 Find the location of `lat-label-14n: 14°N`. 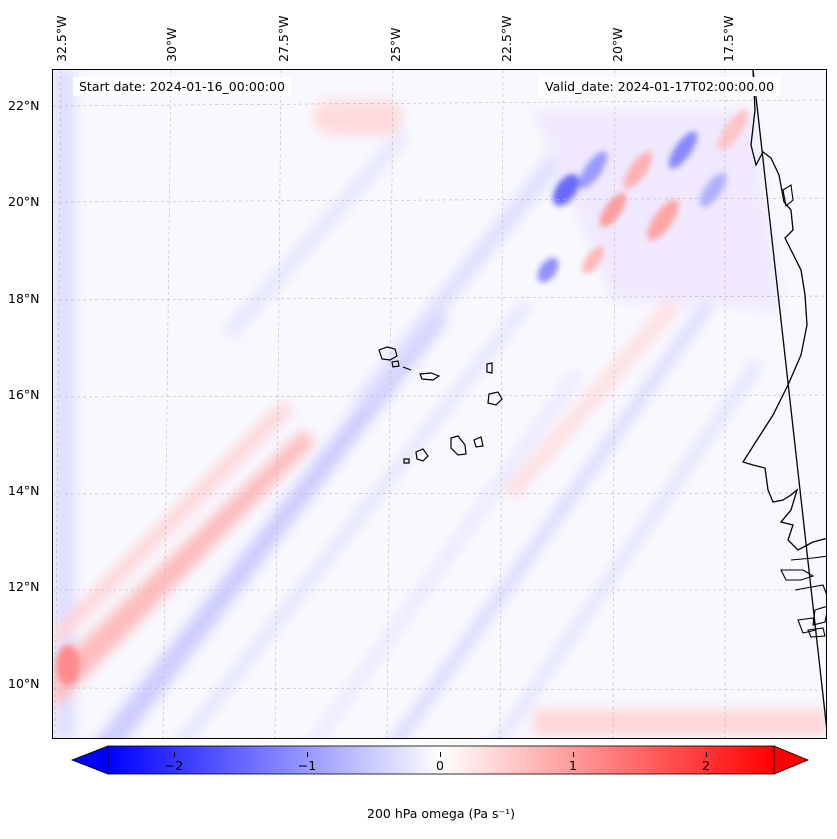

lat-label-14n: 14°N is located at coordinates (24, 490).